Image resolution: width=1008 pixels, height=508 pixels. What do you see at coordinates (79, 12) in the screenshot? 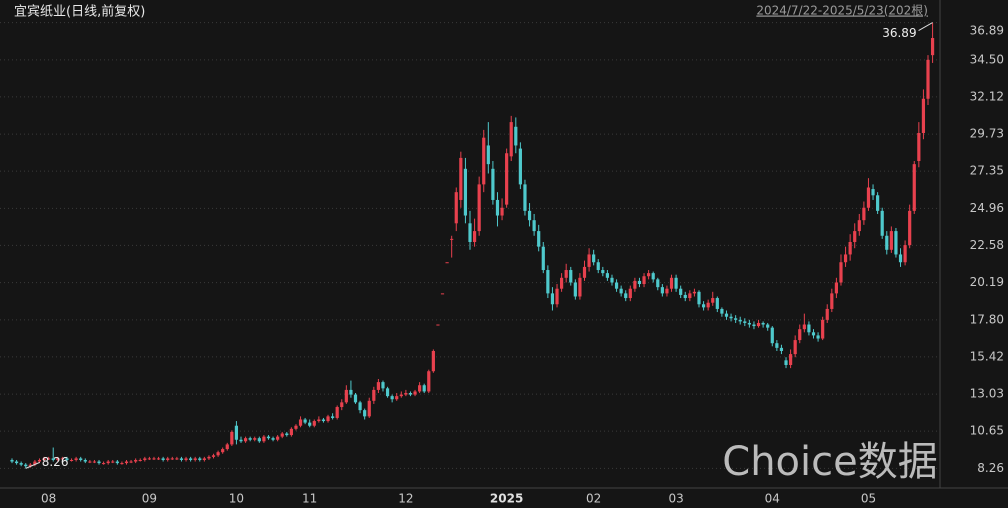
I see `chart-title: 宜宾纸业(日线,前复权)` at bounding box center [79, 12].